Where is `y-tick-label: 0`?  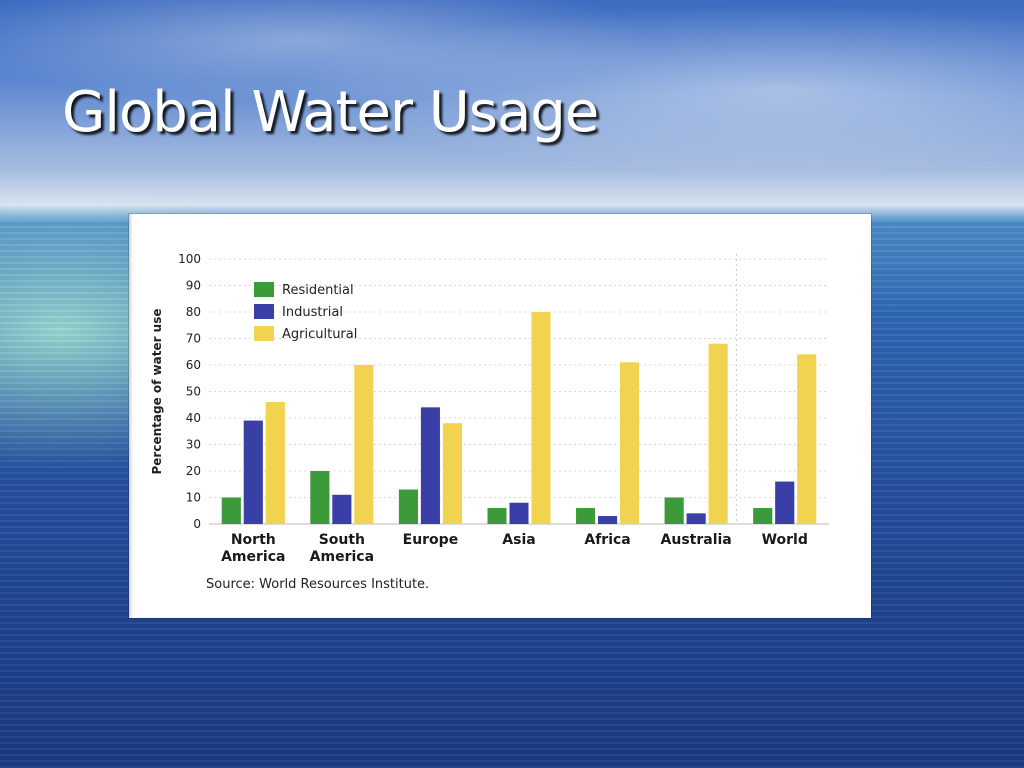
y-tick-label: 0 is located at coordinates (197, 524).